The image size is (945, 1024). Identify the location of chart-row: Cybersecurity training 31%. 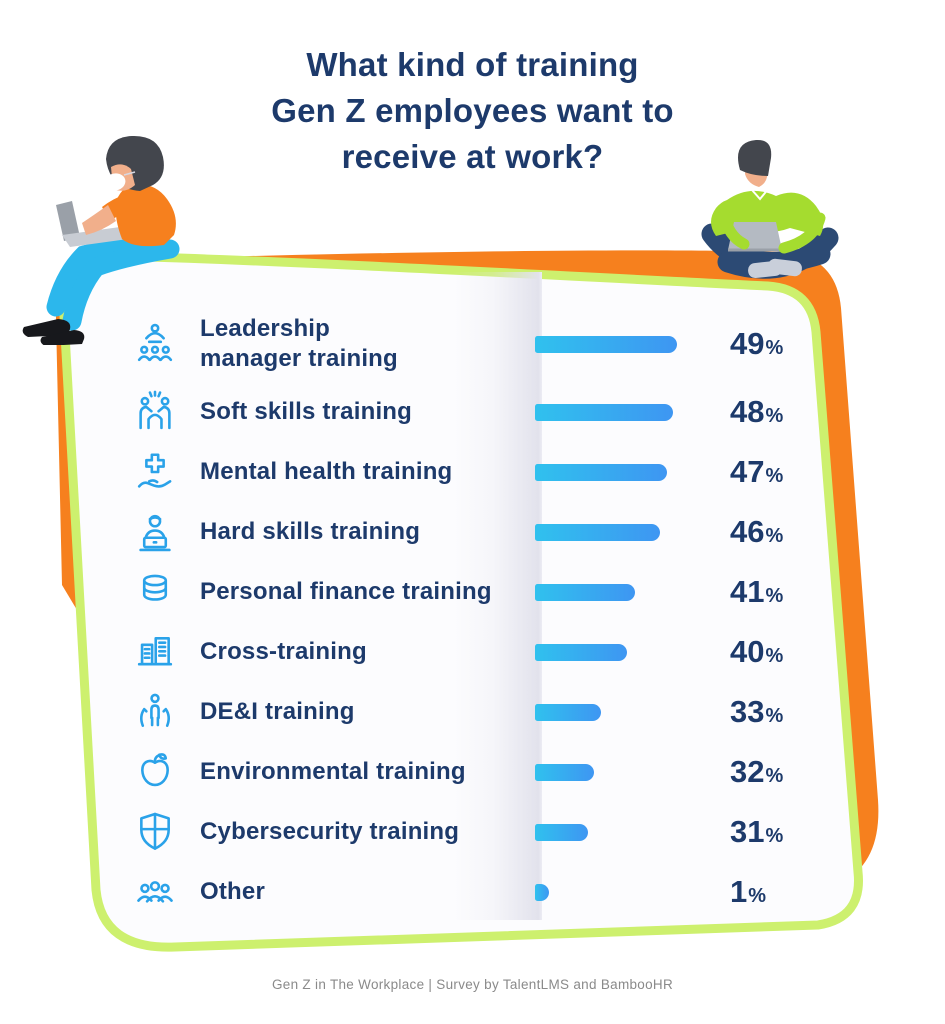
(490, 832).